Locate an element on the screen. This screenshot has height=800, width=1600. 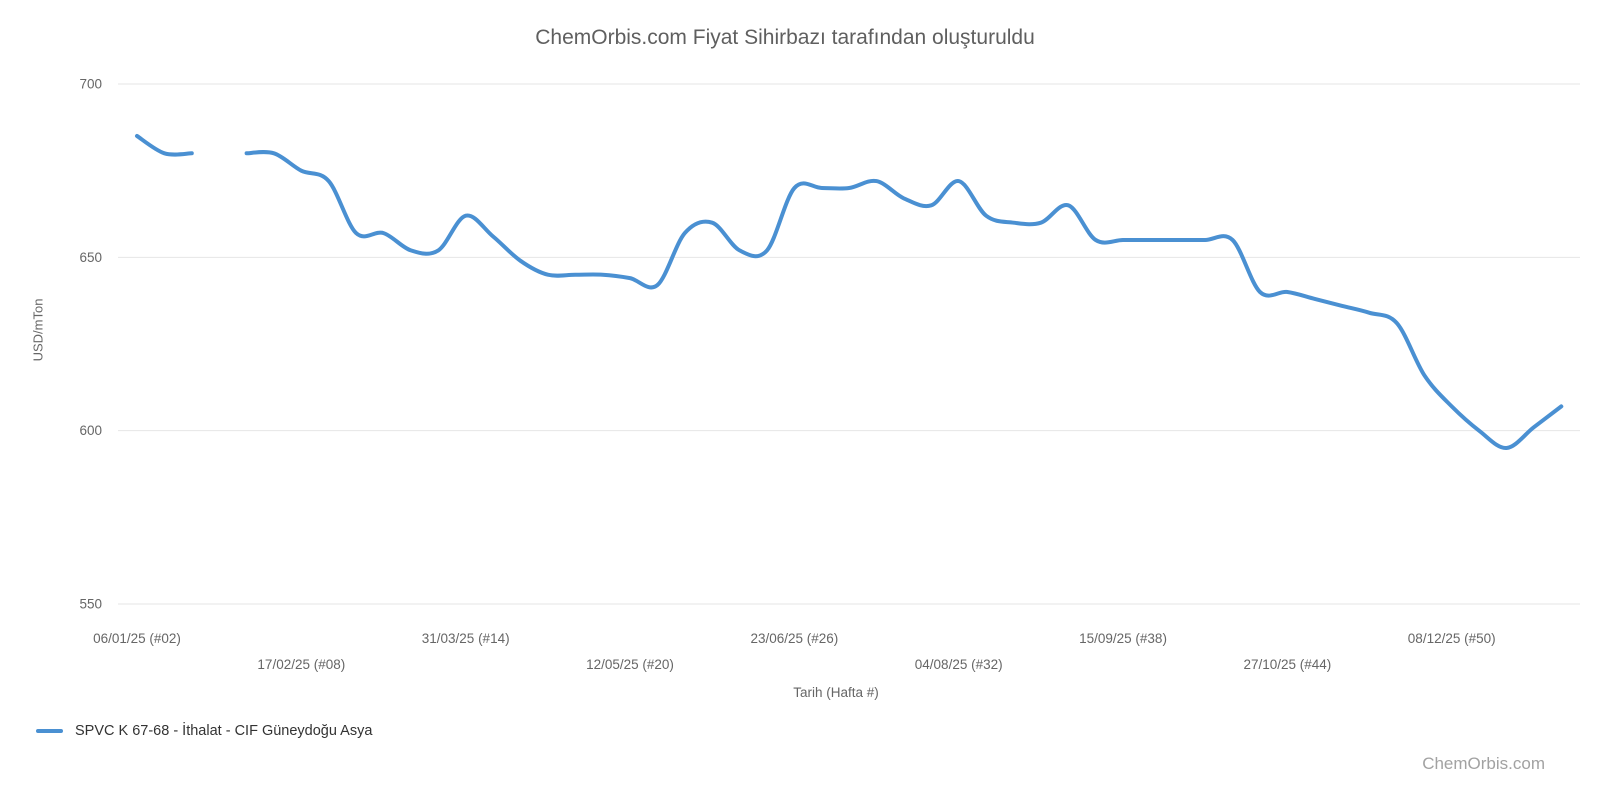
x-tick-label: 31/03/25 (#14) is located at coordinates (466, 638).